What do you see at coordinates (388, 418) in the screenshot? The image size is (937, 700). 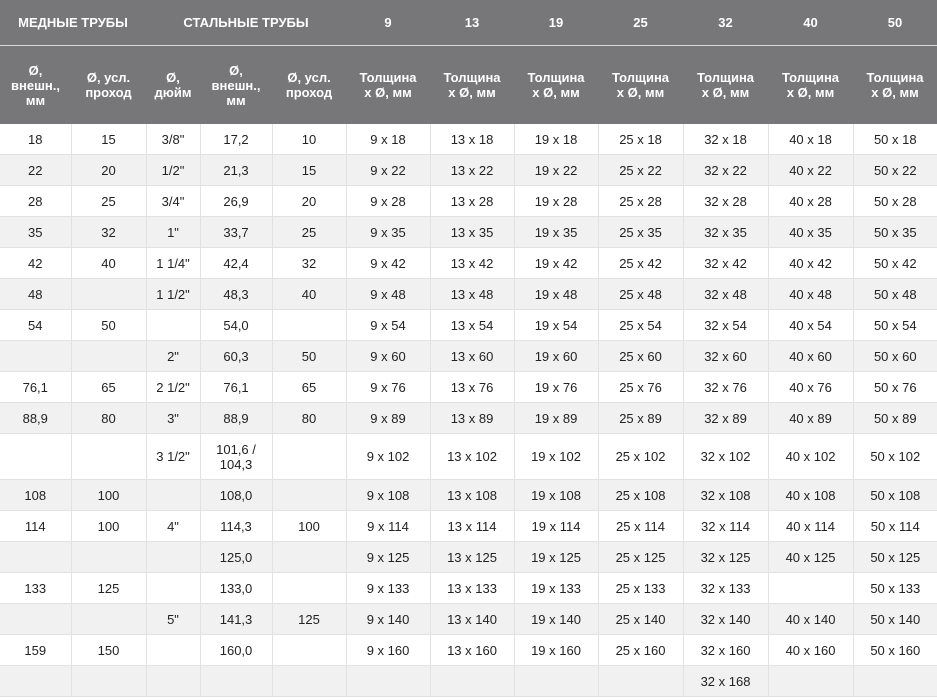 I see `table-cell: 9 x 89` at bounding box center [388, 418].